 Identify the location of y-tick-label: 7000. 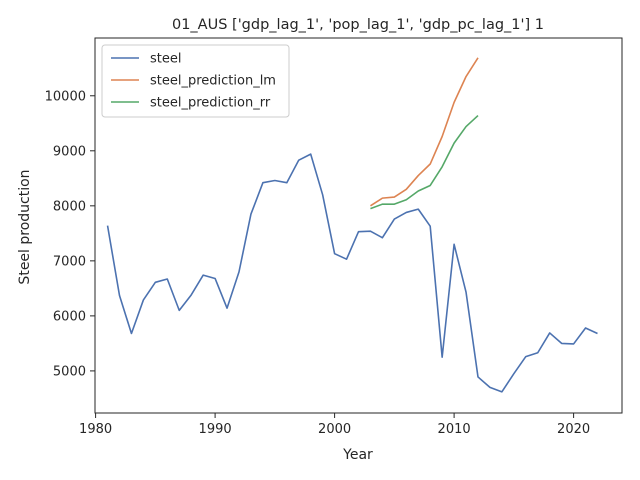
(69, 261).